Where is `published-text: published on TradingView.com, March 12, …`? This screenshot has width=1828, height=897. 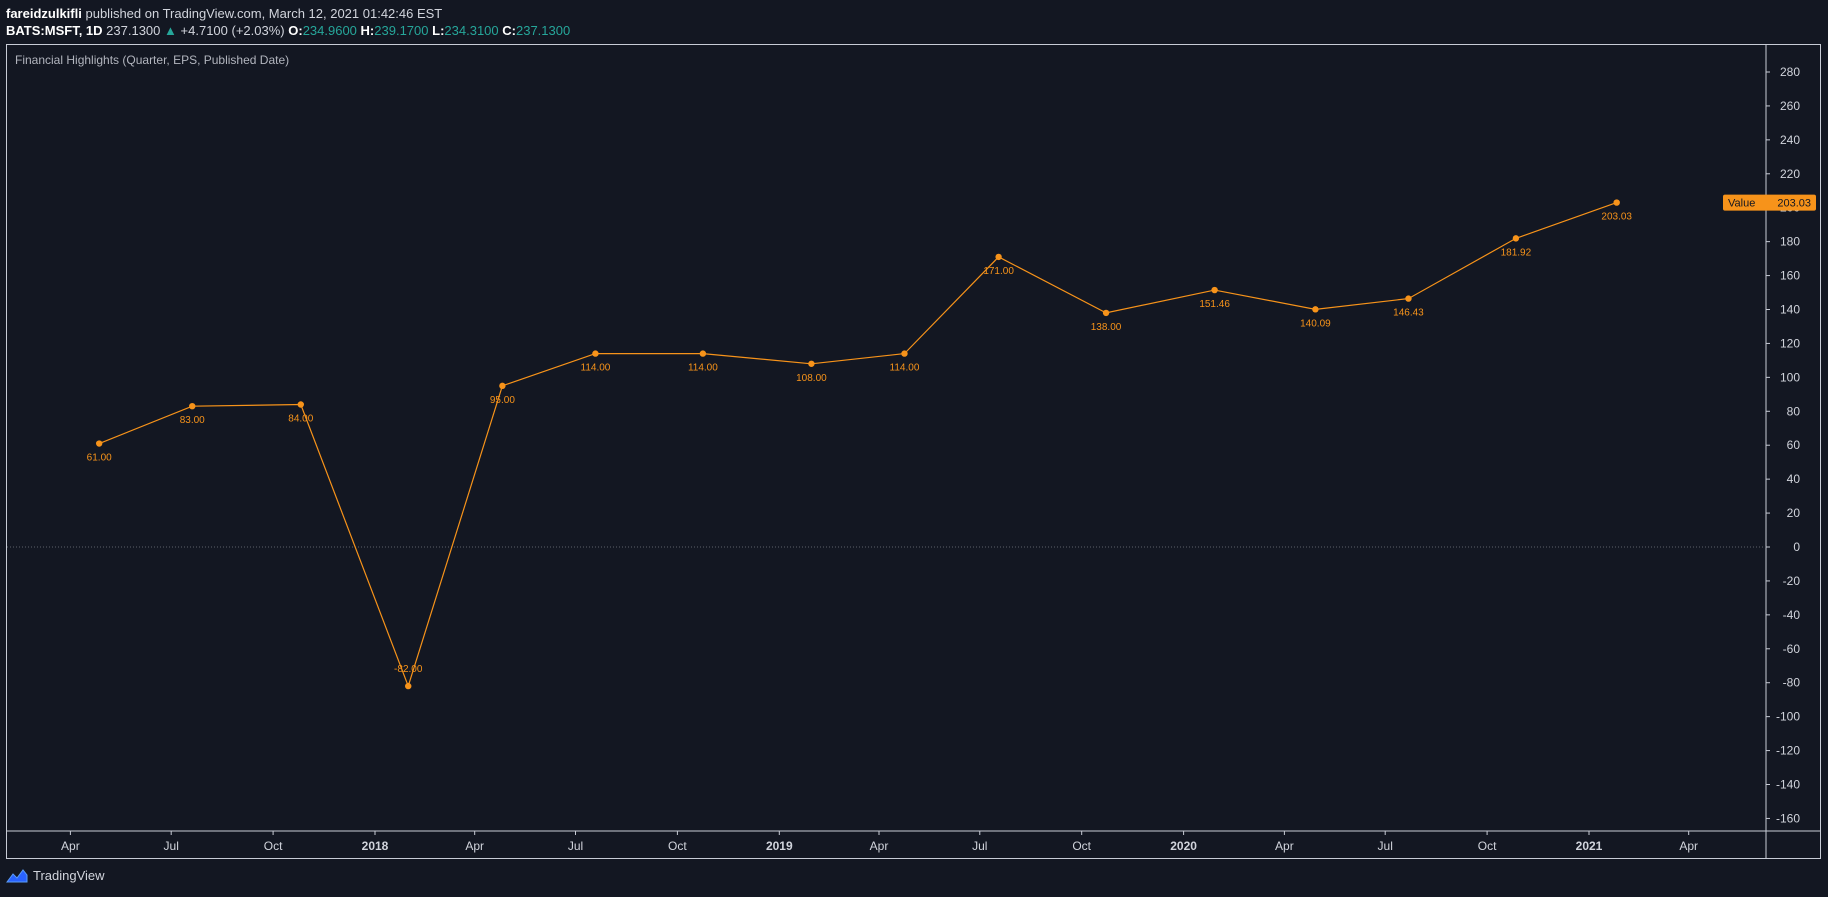
published-text: published on TradingView.com, March 12, … is located at coordinates (264, 13).